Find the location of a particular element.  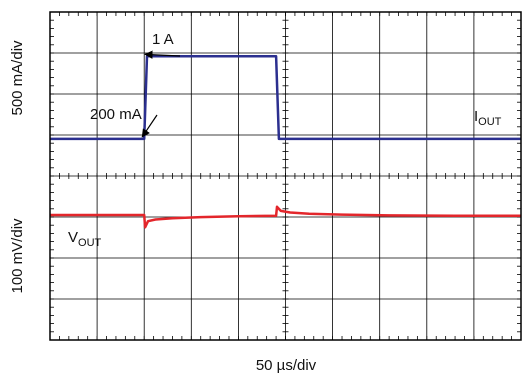

x-scale-label: 50 µs/div is located at coordinates (286, 365).